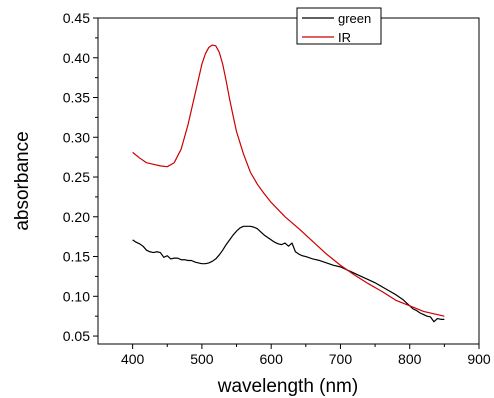 This screenshot has height=398, width=494. I want to click on y-tick-label: 0.20, so click(76, 217).